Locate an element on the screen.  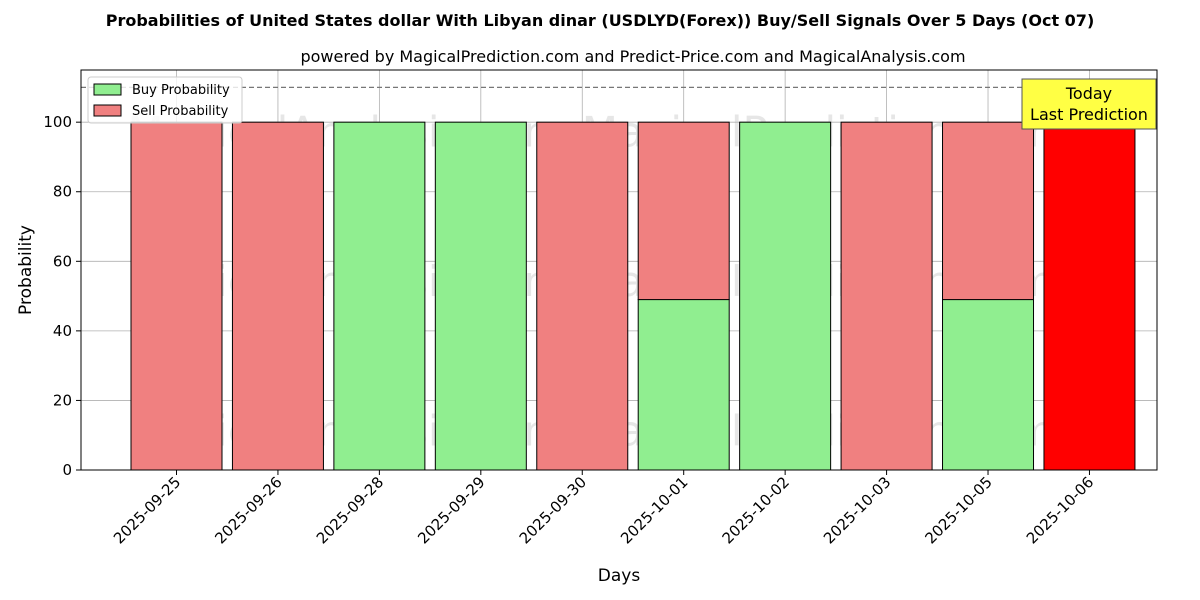
today-annotation: Today Last Prediction is located at coordinates (1089, 104).